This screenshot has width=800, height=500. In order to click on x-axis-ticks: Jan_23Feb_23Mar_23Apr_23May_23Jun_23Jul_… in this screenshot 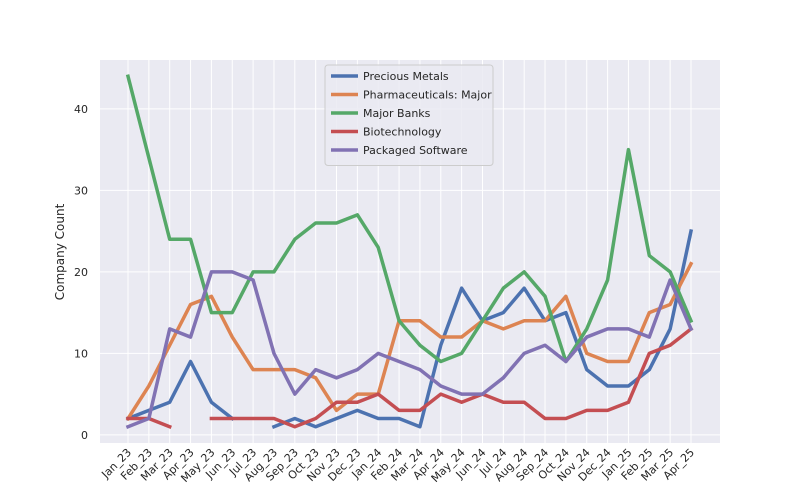, I will do `click(397, 465)`.